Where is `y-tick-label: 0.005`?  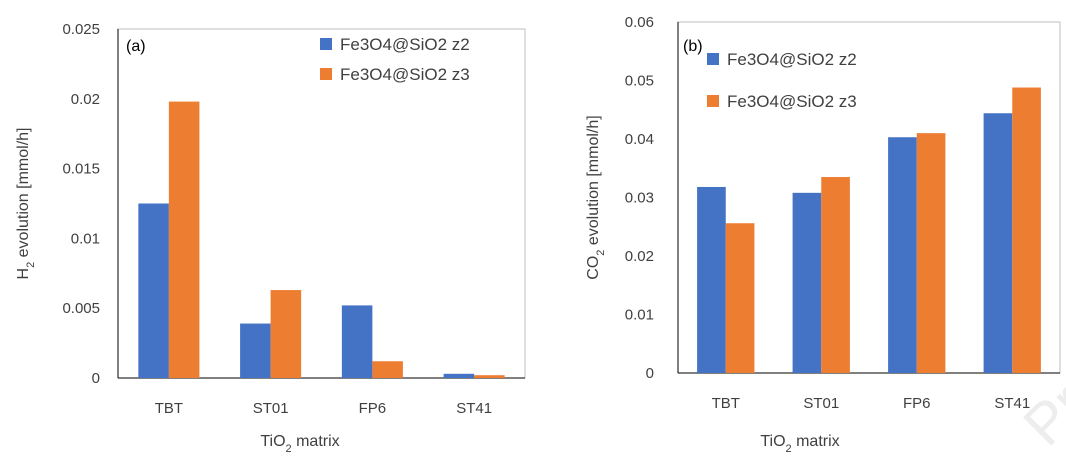 y-tick-label: 0.005 is located at coordinates (81, 308).